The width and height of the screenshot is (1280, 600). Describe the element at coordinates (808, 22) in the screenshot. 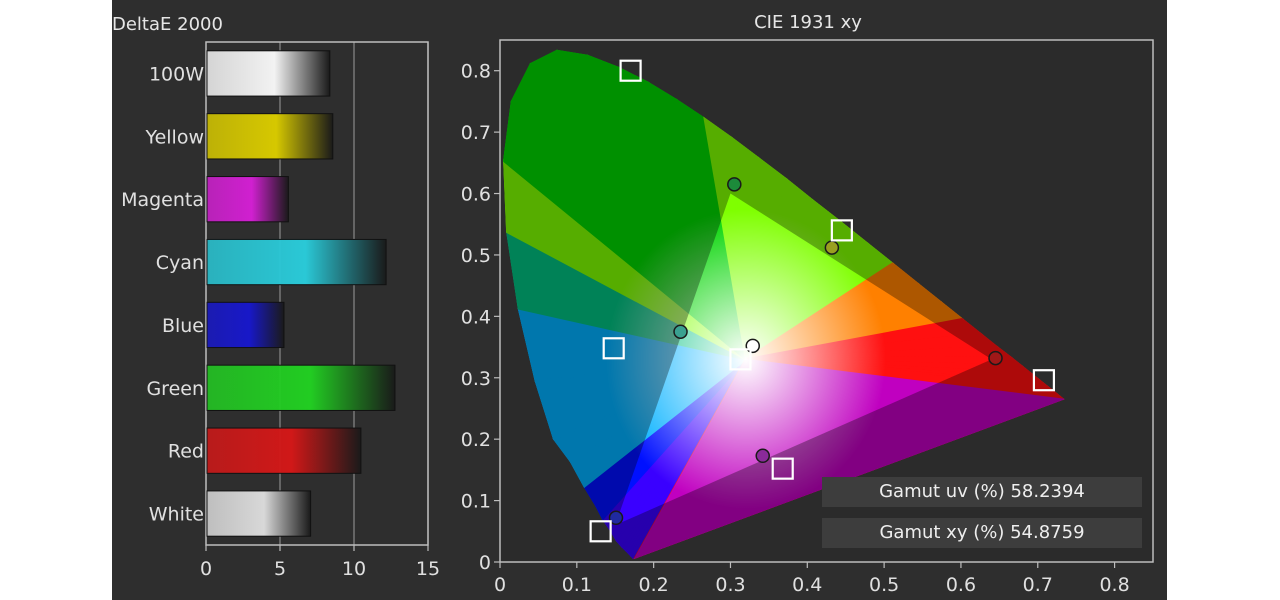

I see `cie-chart-title: CIE 1931 xy` at that location.